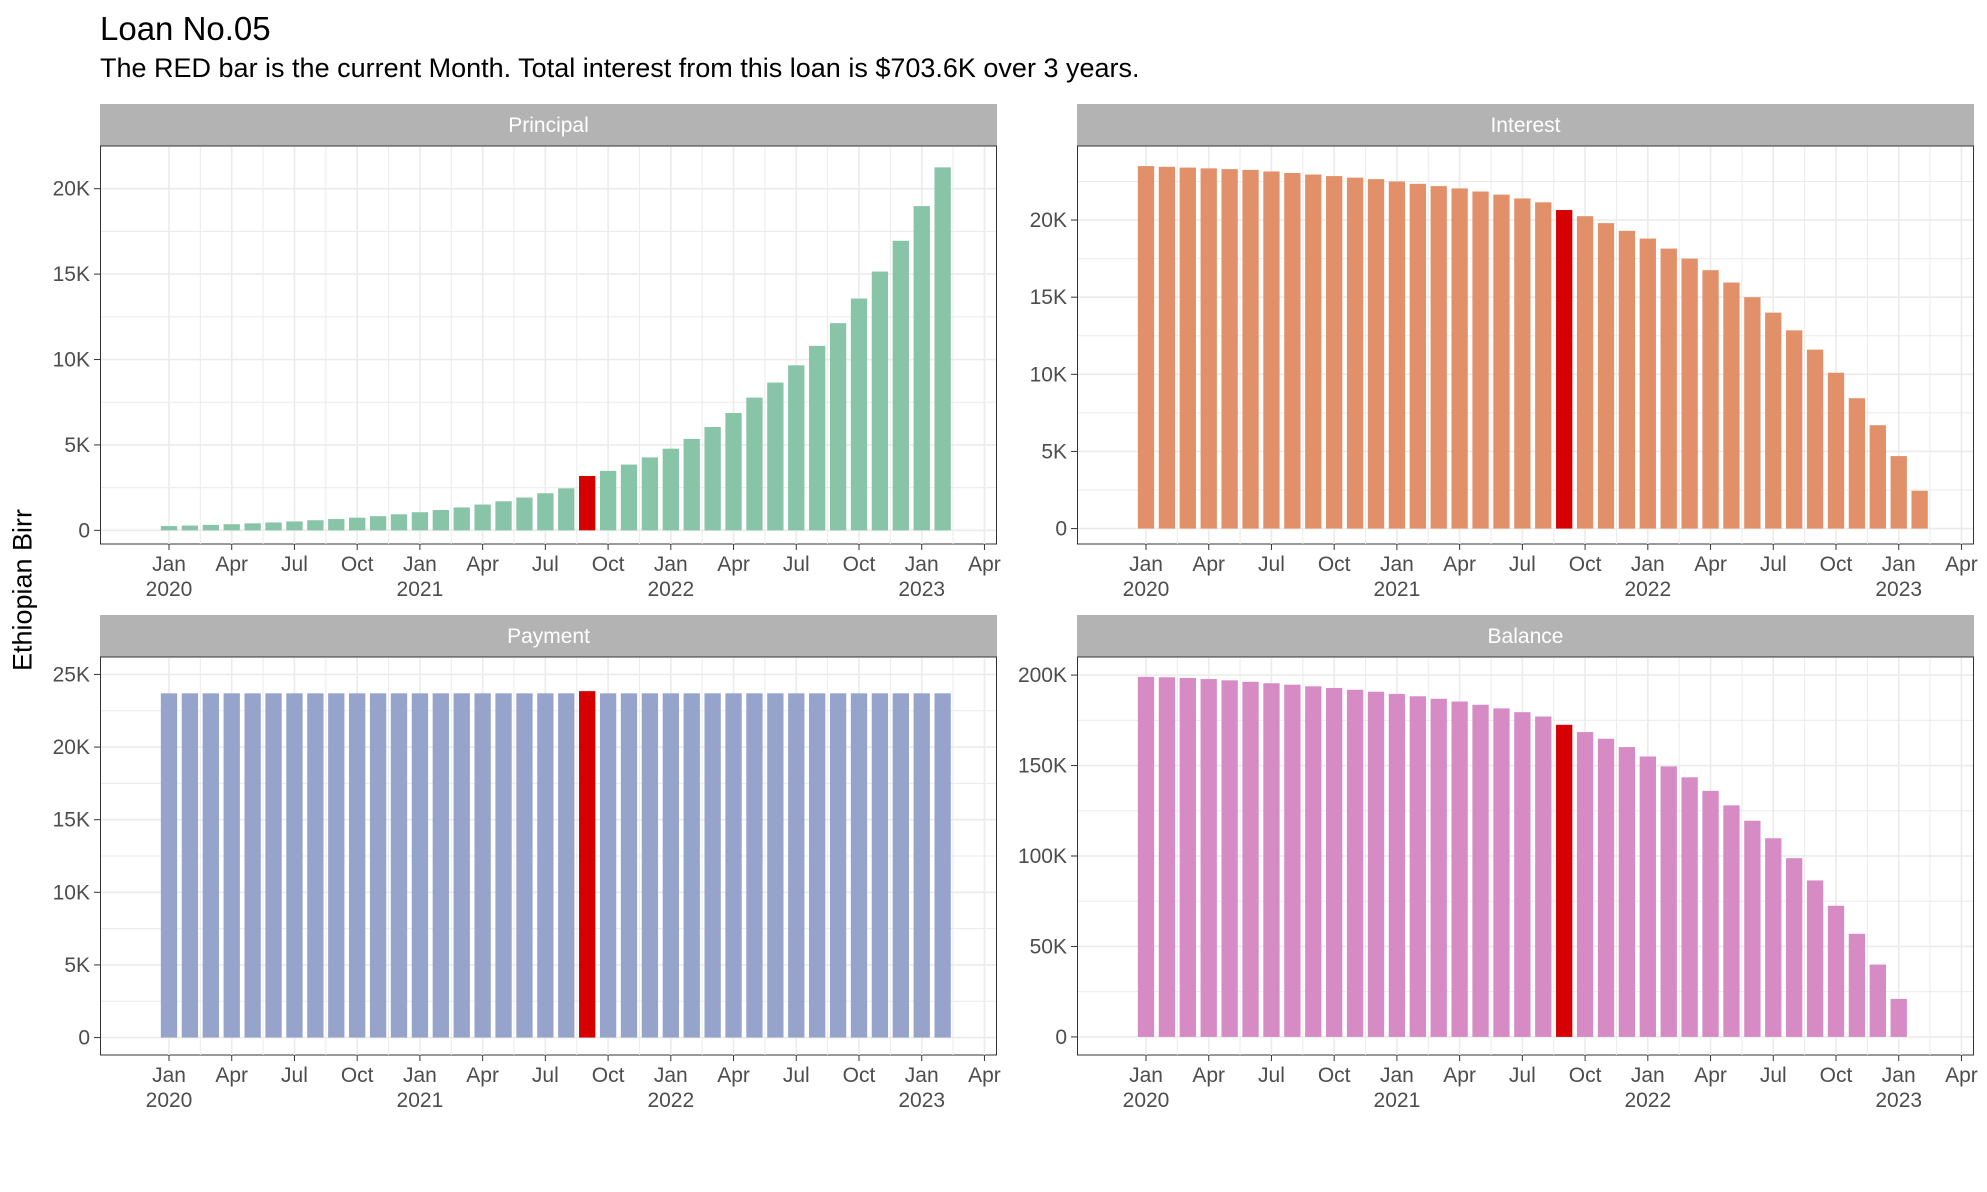 The image size is (1987, 1192). Describe the element at coordinates (169, 1100) in the screenshot. I see `x-tick-label: 2020` at that location.